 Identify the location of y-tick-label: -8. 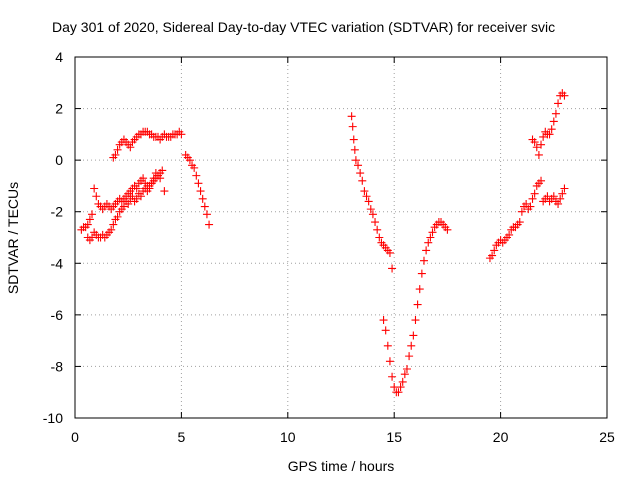
(57, 366).